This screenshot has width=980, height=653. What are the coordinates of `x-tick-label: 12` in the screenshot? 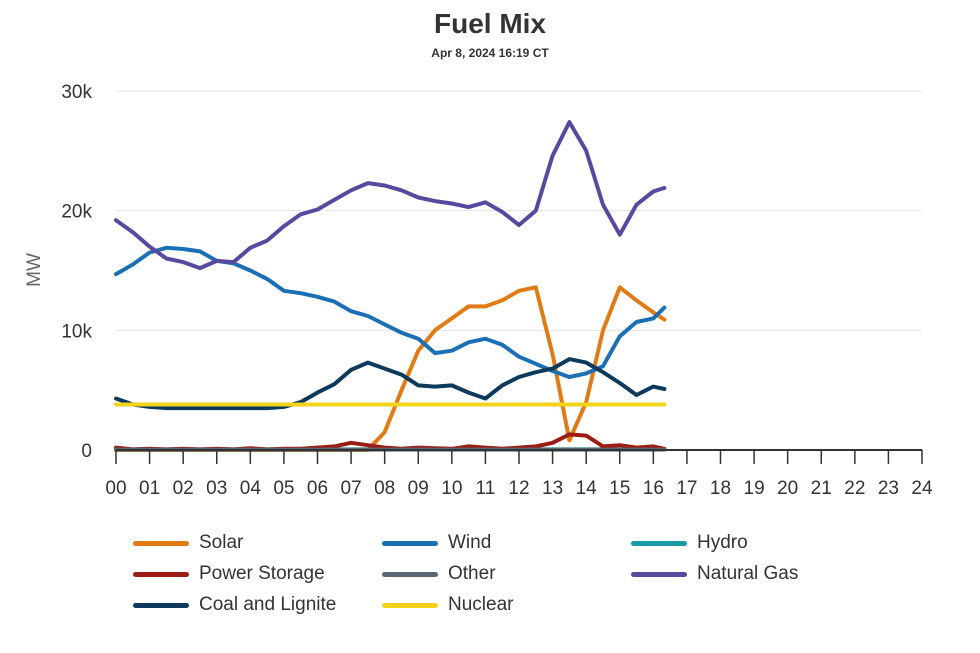 It's located at (518, 488).